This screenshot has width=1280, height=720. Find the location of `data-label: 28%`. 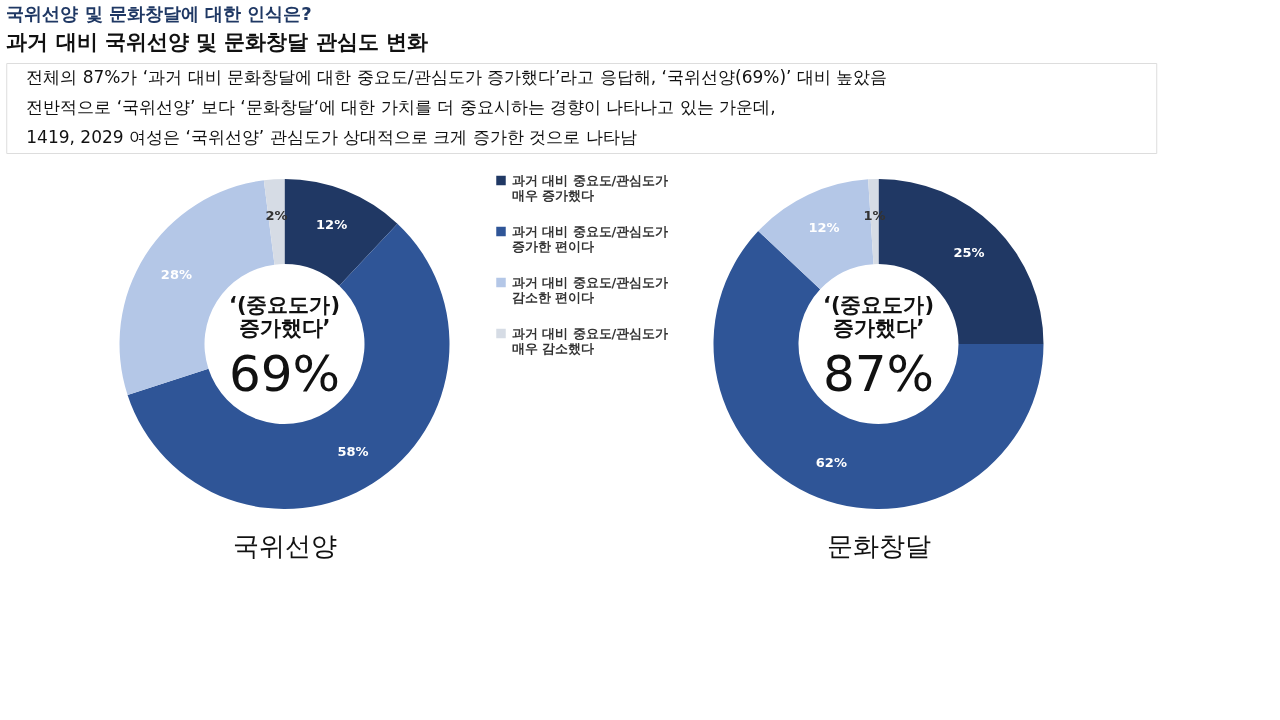

data-label: 28% is located at coordinates (176, 275).